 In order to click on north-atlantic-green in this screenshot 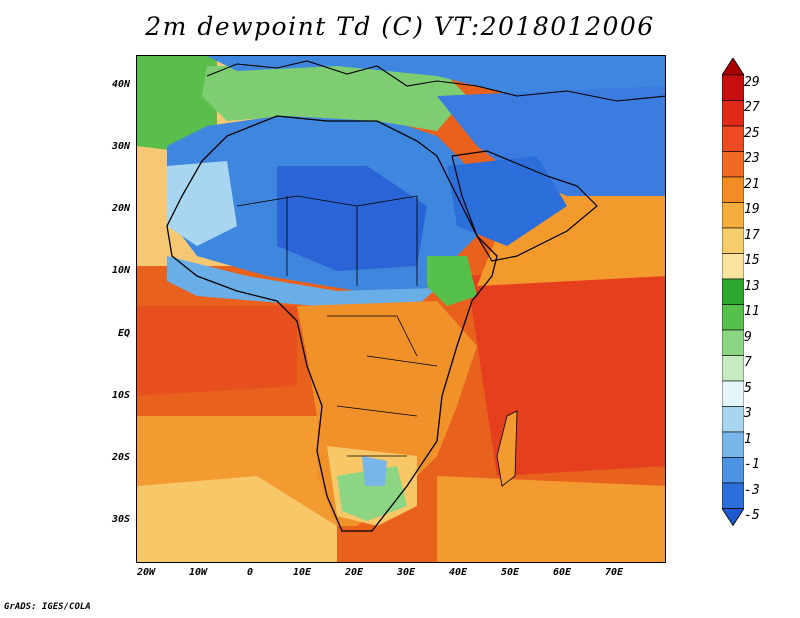, I will do `click(177, 103)`.